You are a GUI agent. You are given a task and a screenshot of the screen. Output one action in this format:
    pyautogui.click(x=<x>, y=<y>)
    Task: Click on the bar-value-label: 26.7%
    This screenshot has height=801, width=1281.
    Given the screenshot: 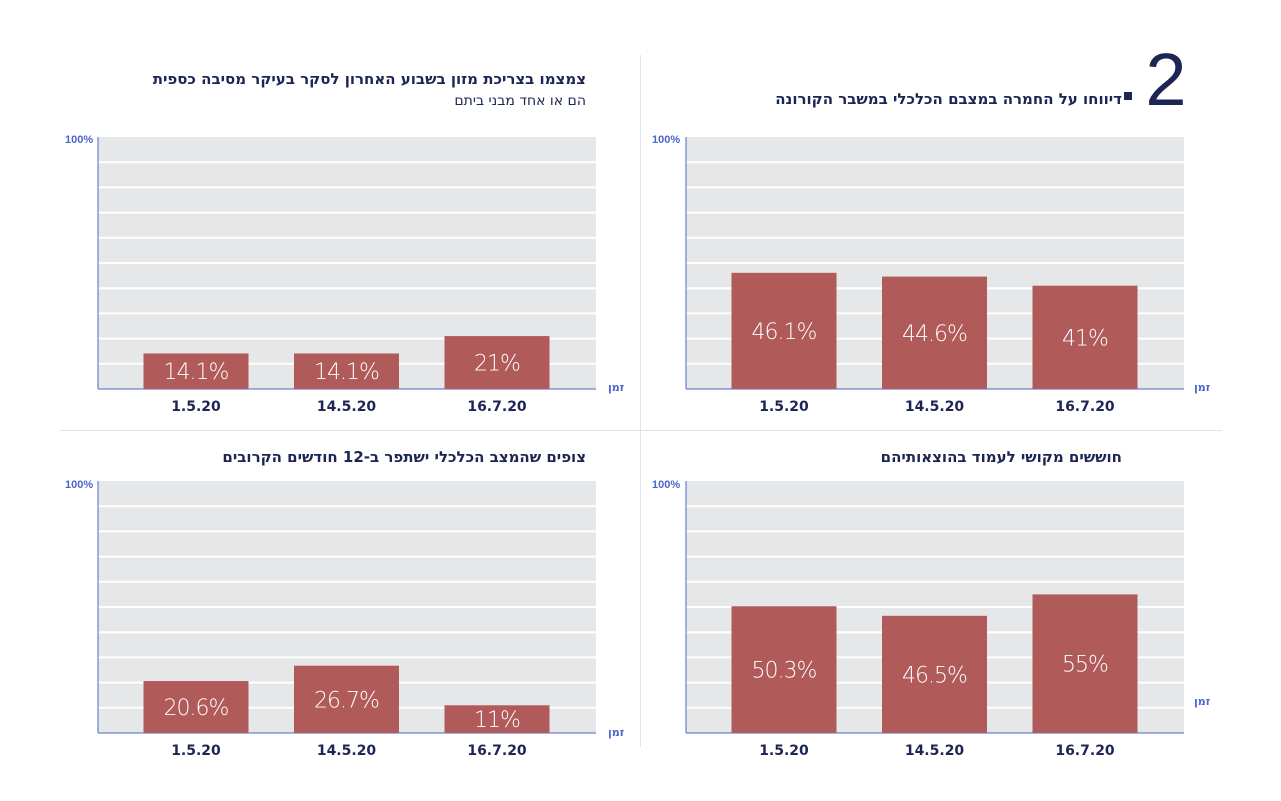 What is the action you would take?
    pyautogui.click(x=346, y=700)
    